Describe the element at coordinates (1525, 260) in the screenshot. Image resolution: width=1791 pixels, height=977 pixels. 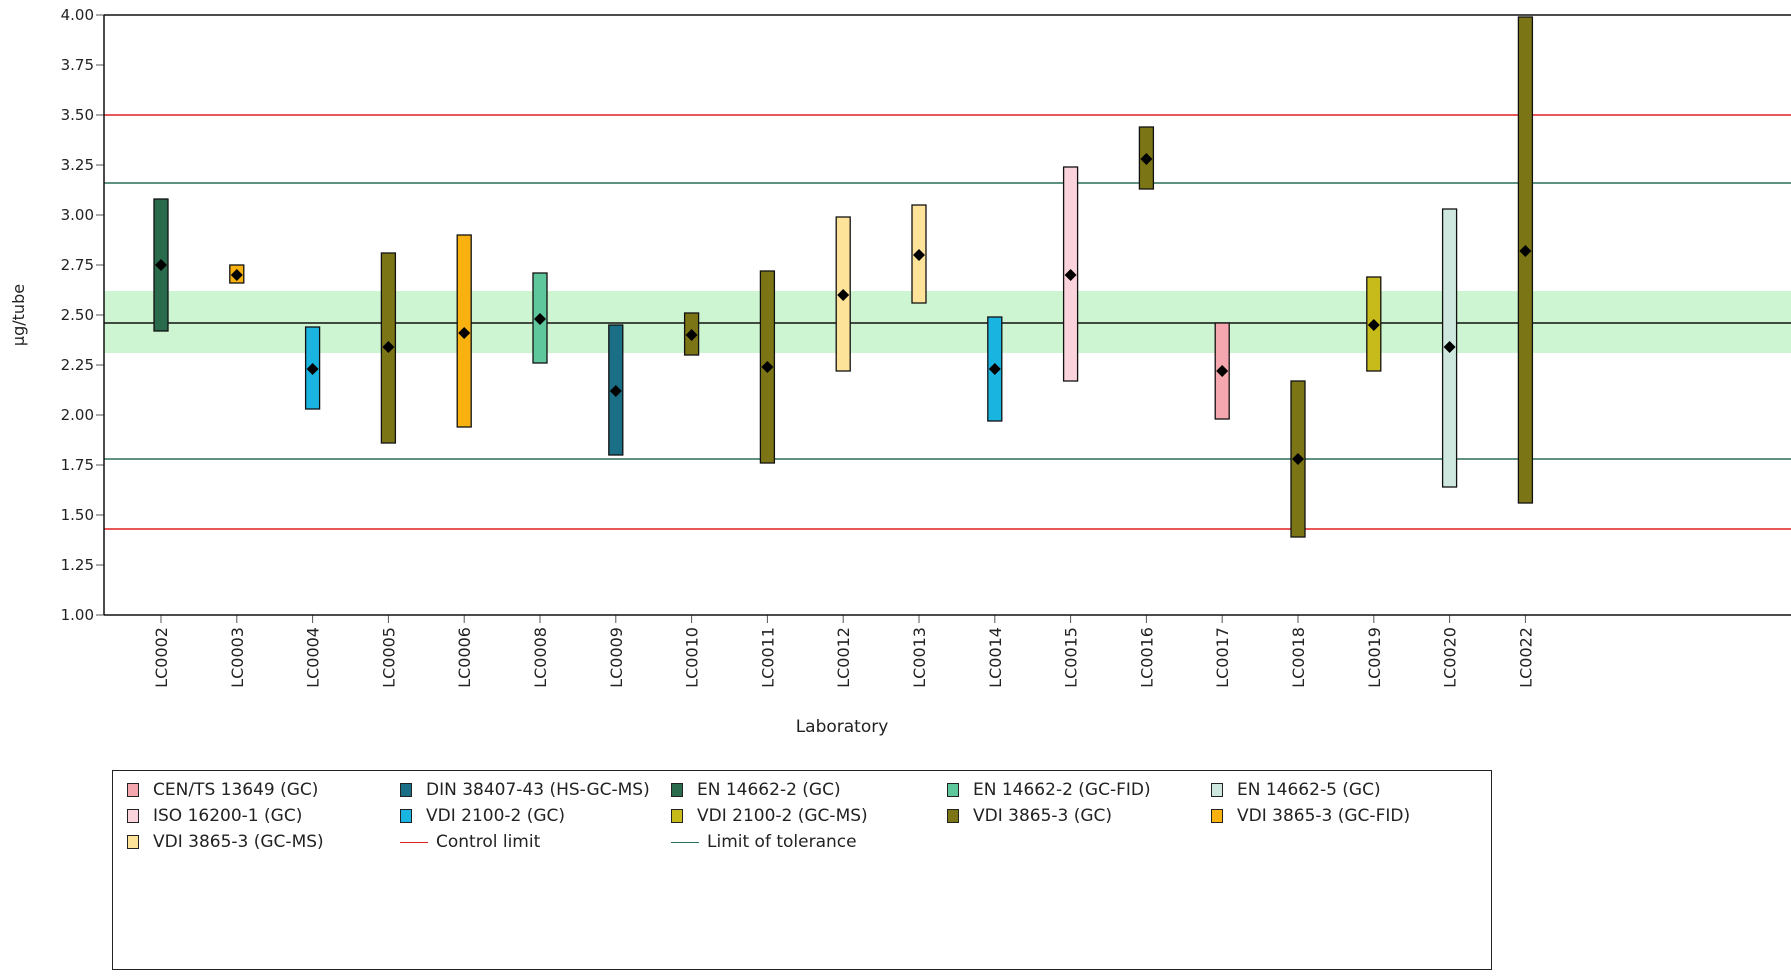
I see `lab-range-bar` at that location.